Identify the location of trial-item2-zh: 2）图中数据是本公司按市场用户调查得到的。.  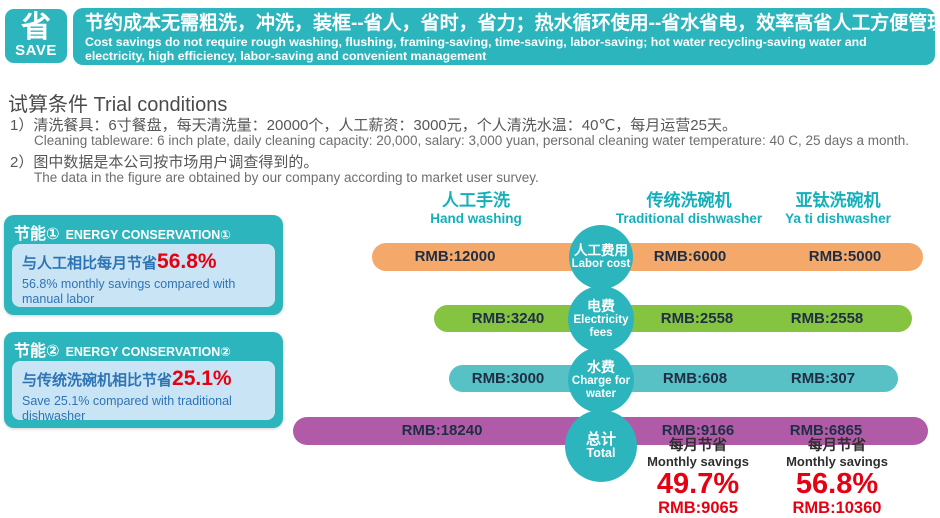
(164, 162).